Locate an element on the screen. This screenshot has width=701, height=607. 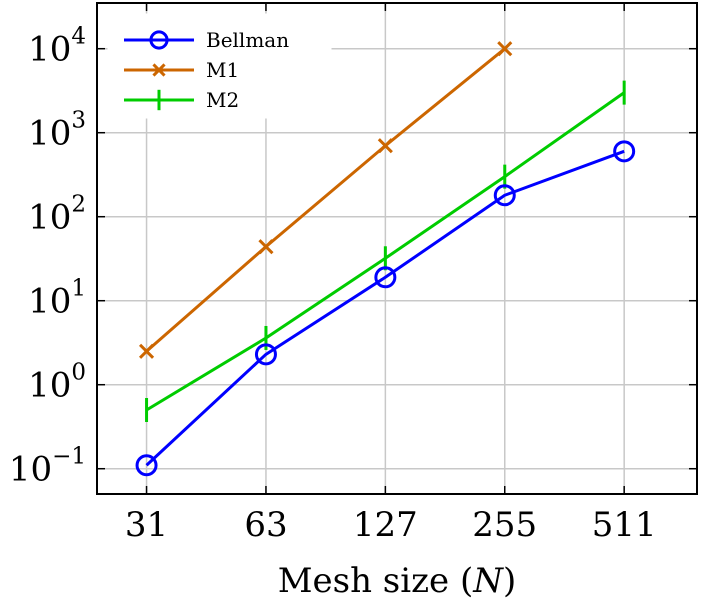
x-axis-title: Mesh size (N) is located at coordinates (397, 581).